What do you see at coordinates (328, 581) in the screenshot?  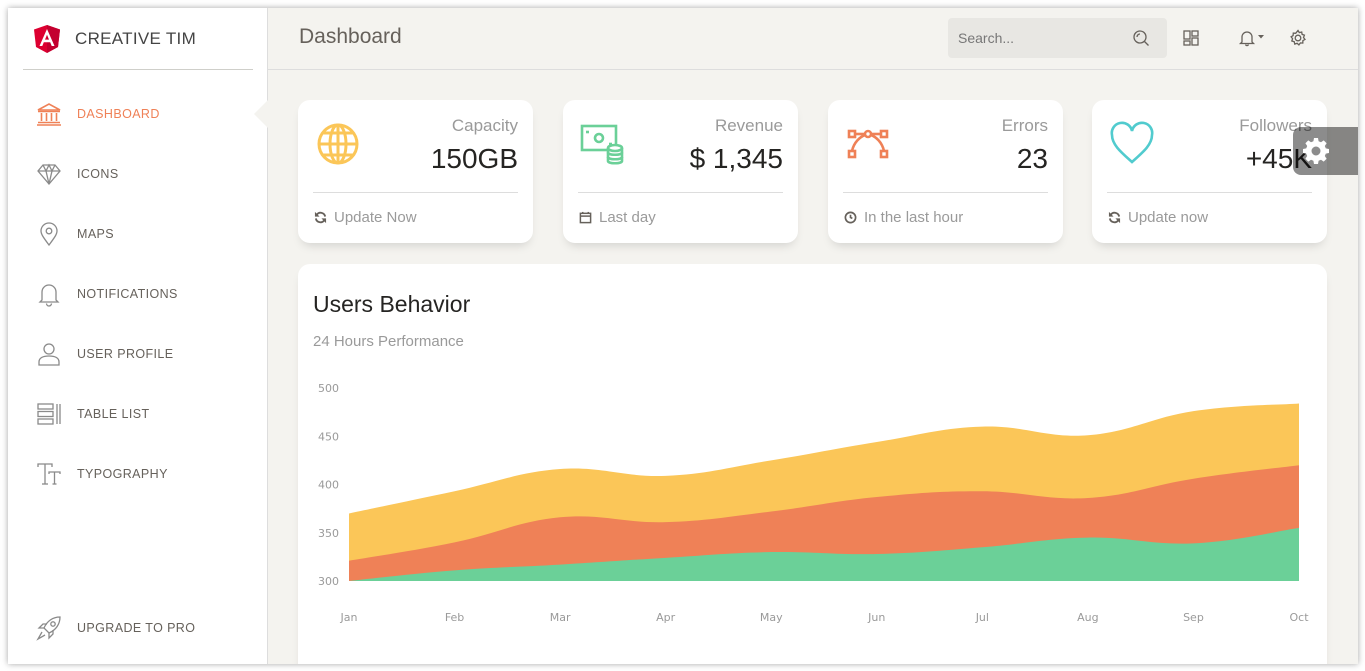 I see `y-tick-label: 300` at bounding box center [328, 581].